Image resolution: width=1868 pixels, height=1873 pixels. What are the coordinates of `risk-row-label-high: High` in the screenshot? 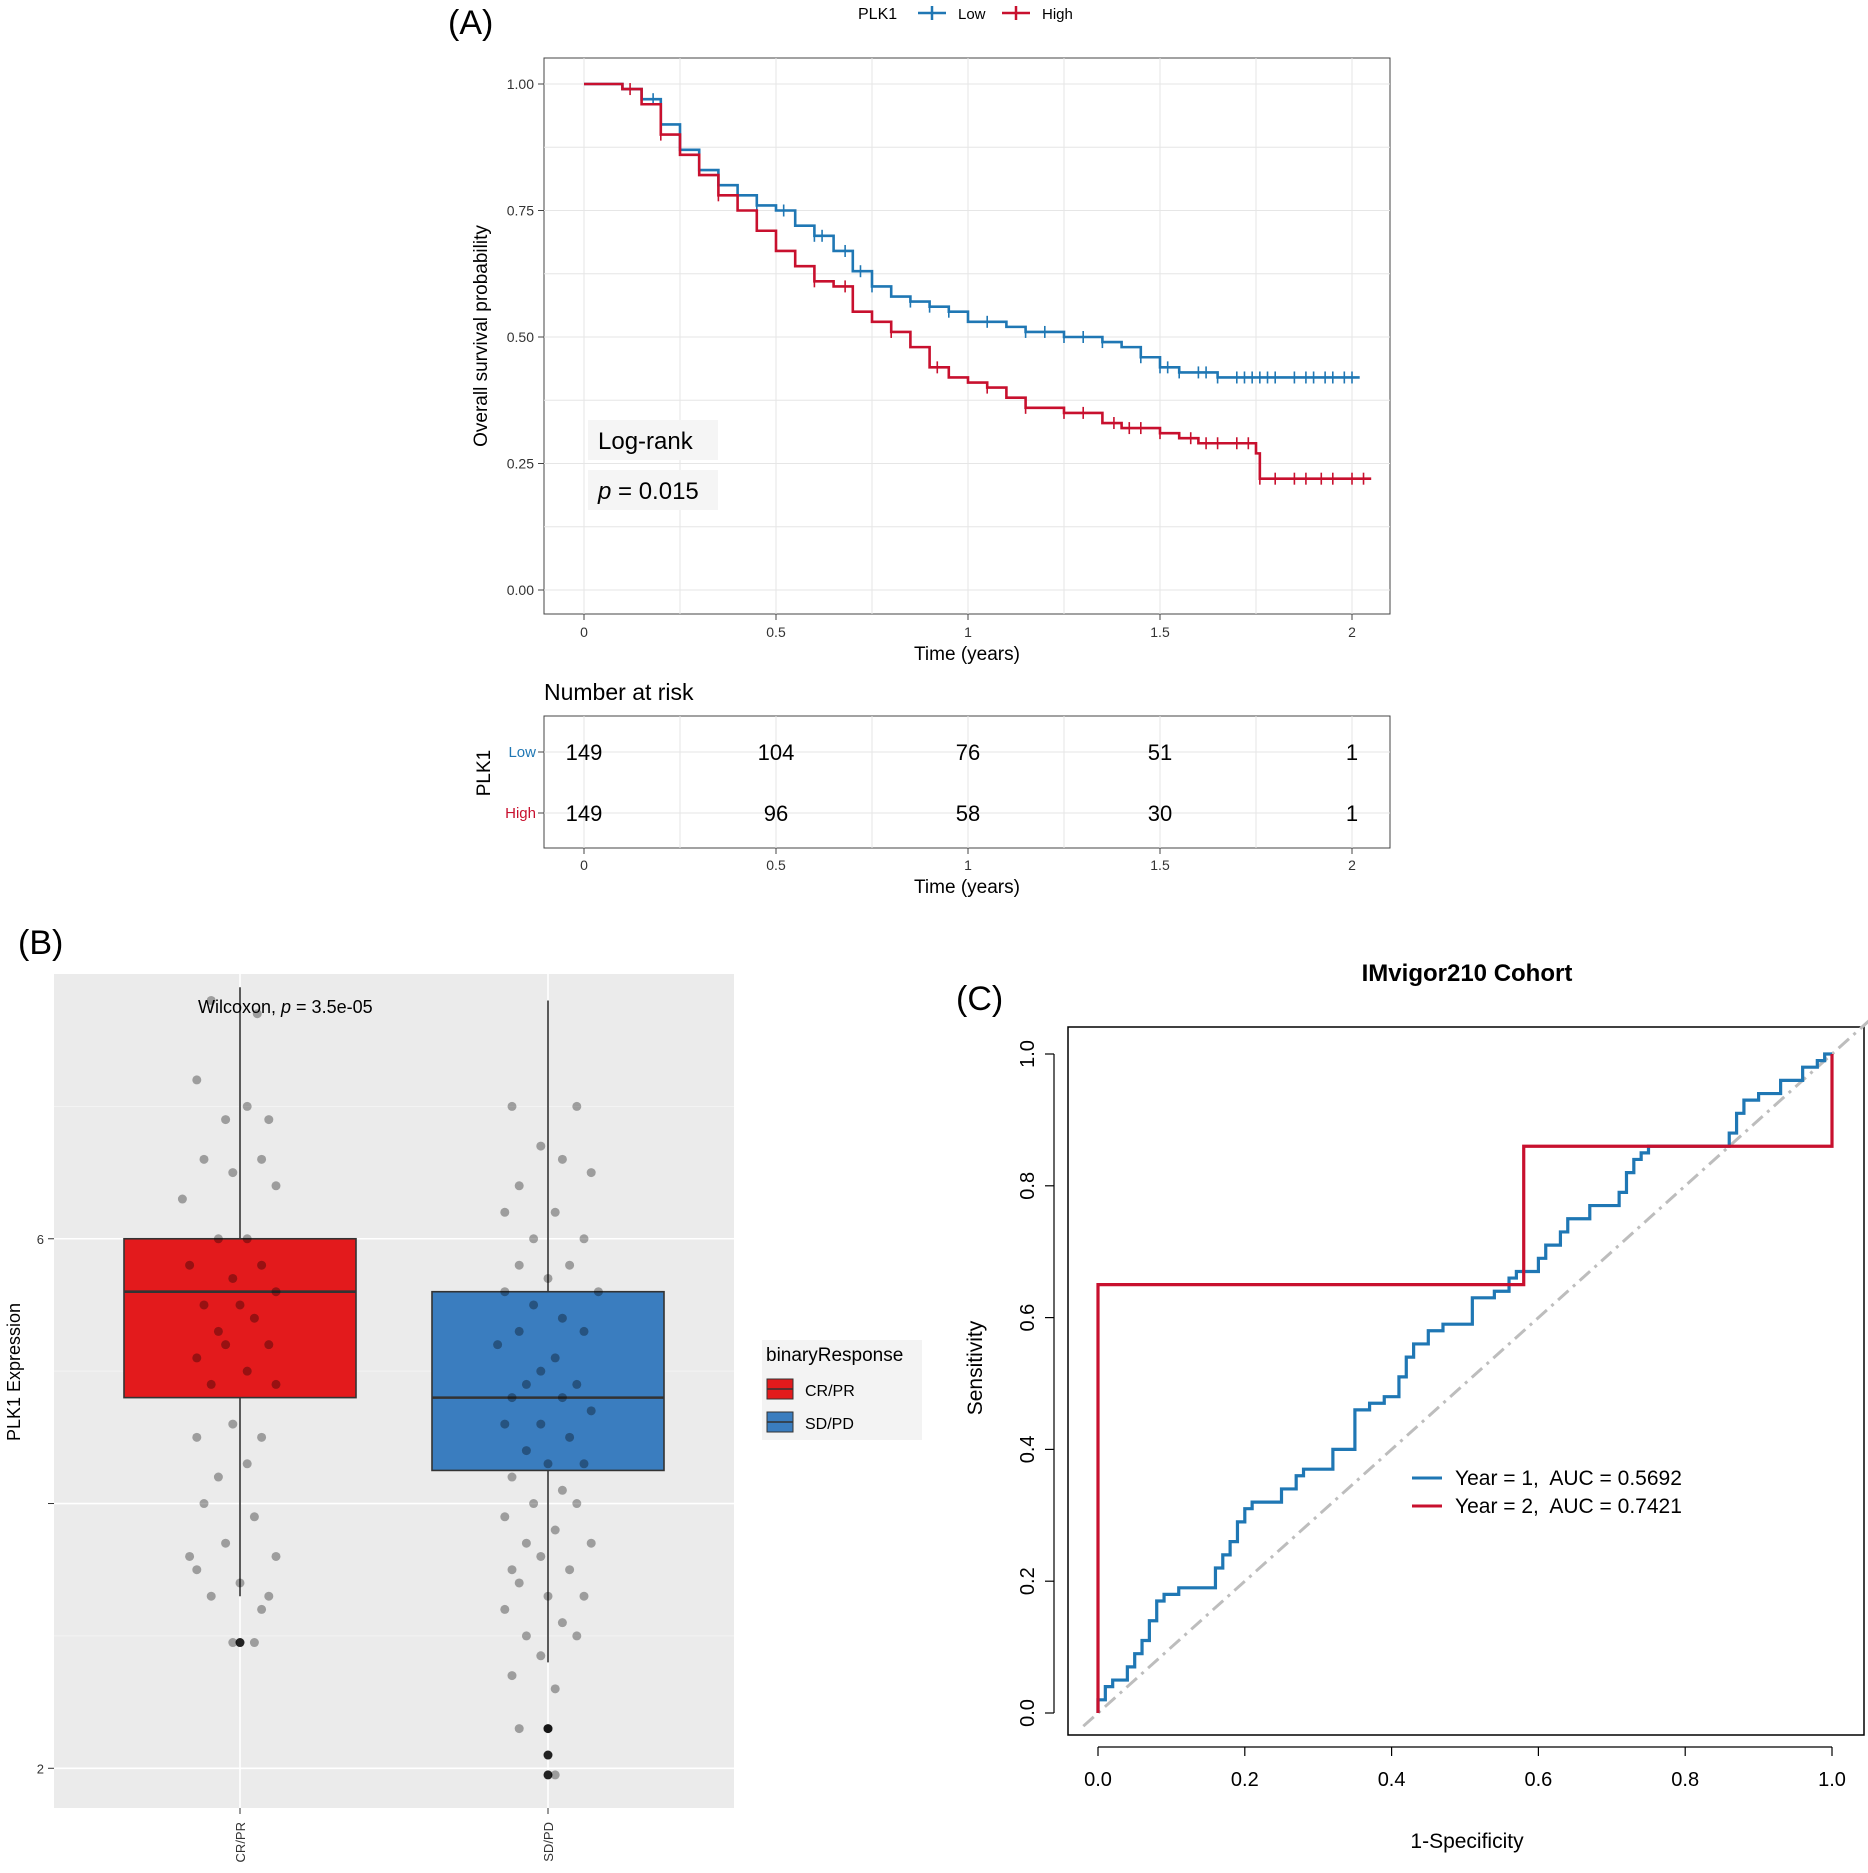 It's located at (520, 813).